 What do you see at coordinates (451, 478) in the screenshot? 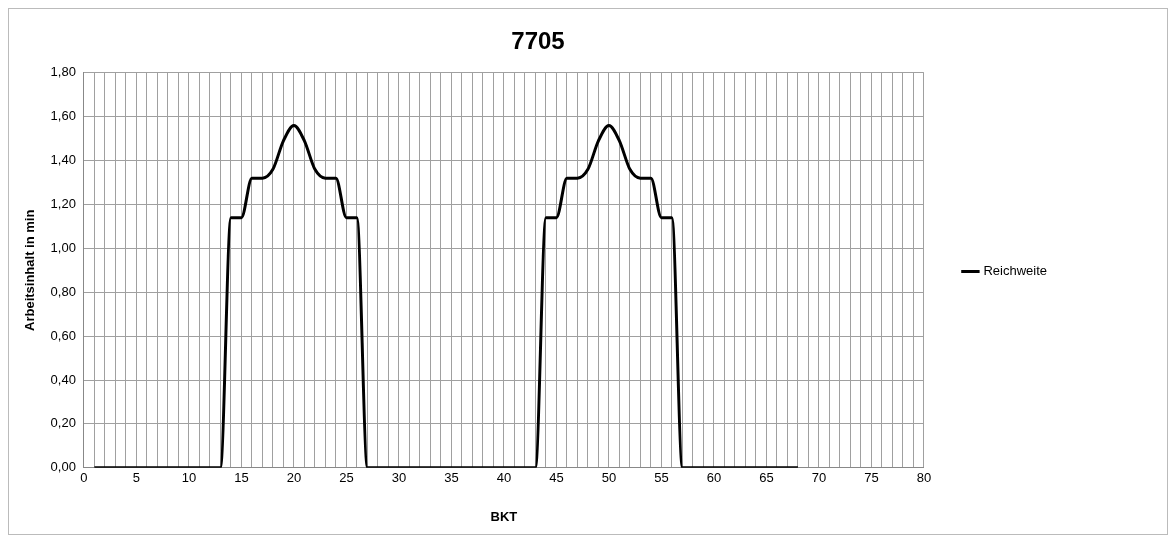
I see `x-tick-label: 35` at bounding box center [451, 478].